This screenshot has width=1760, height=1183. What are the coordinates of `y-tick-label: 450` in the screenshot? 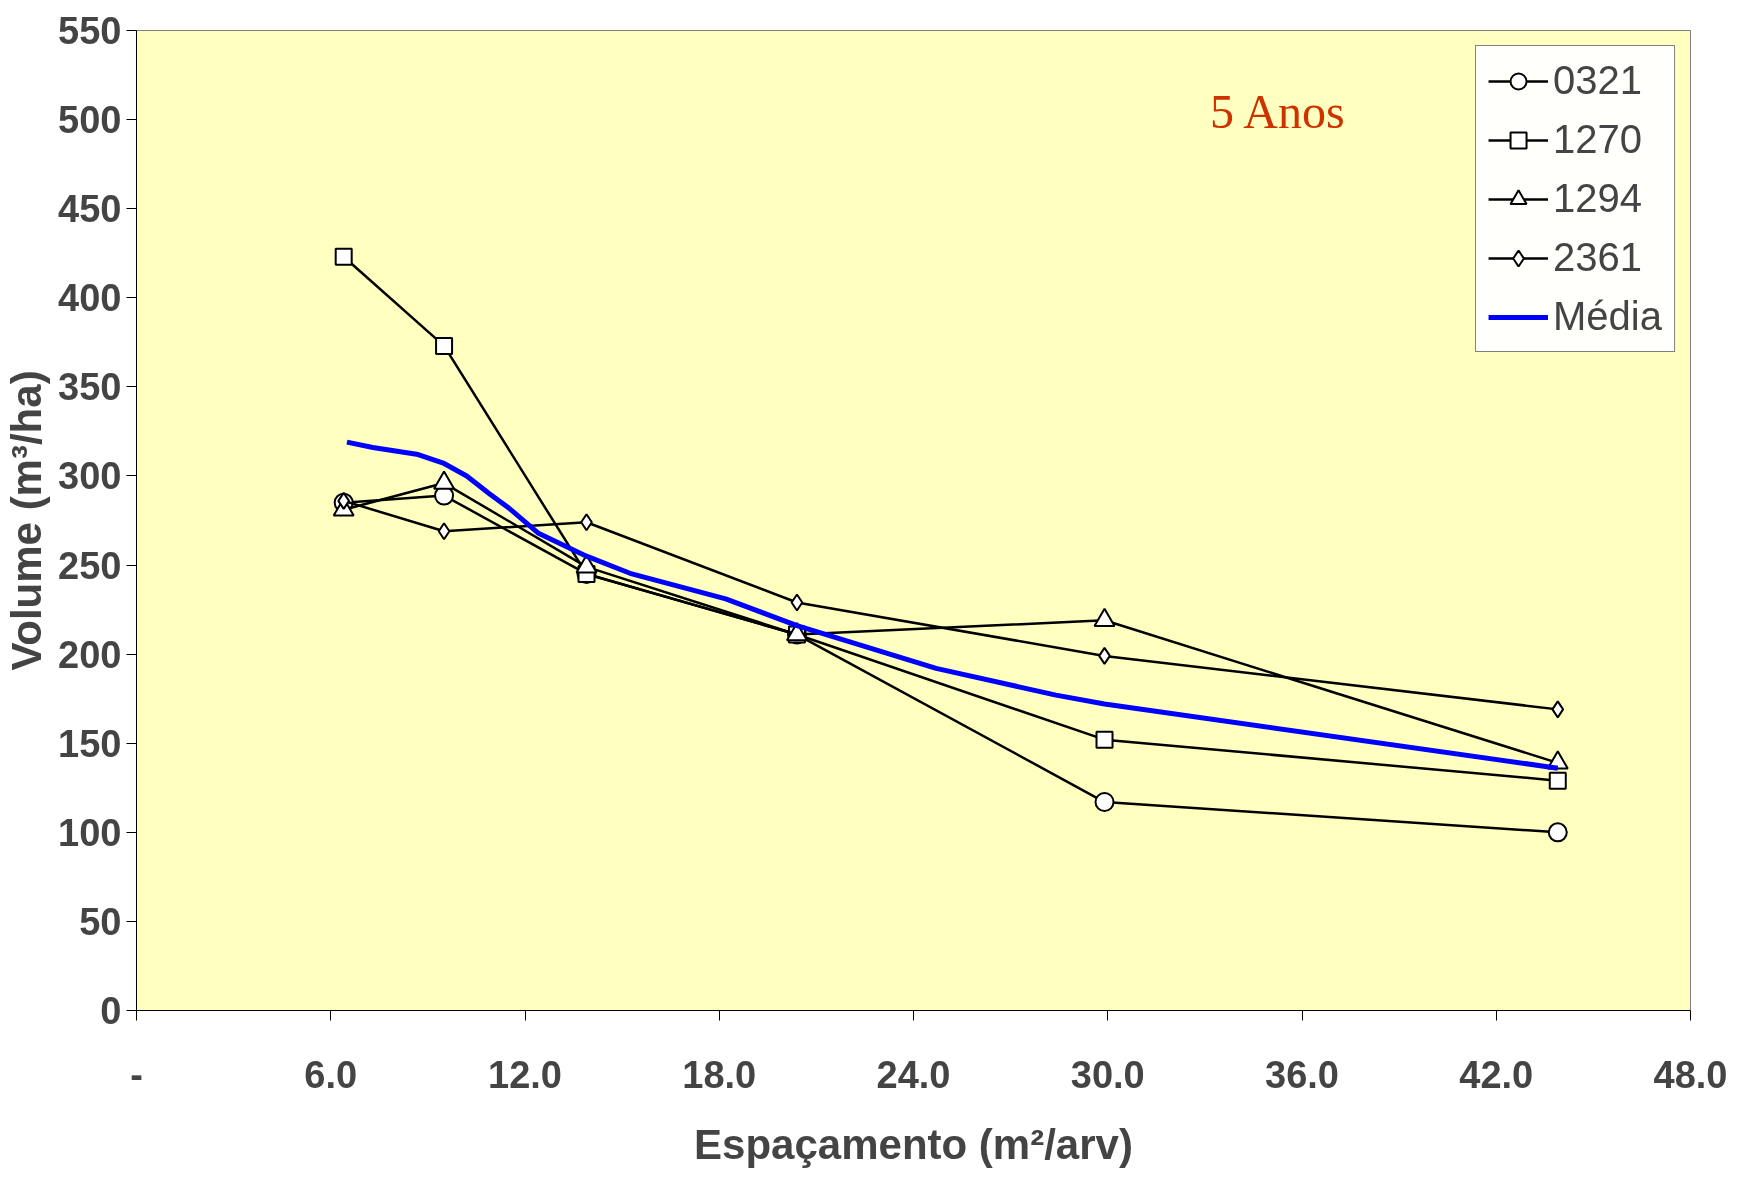 It's located at (90, 209).